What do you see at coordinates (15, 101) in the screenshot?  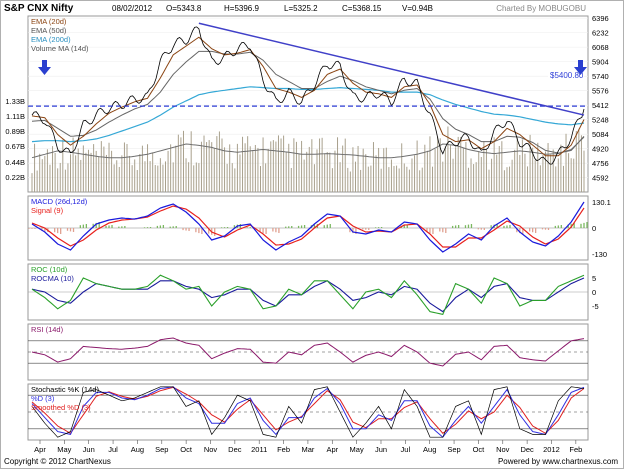 I see `volume-tick-label: 1.33B` at bounding box center [15, 101].